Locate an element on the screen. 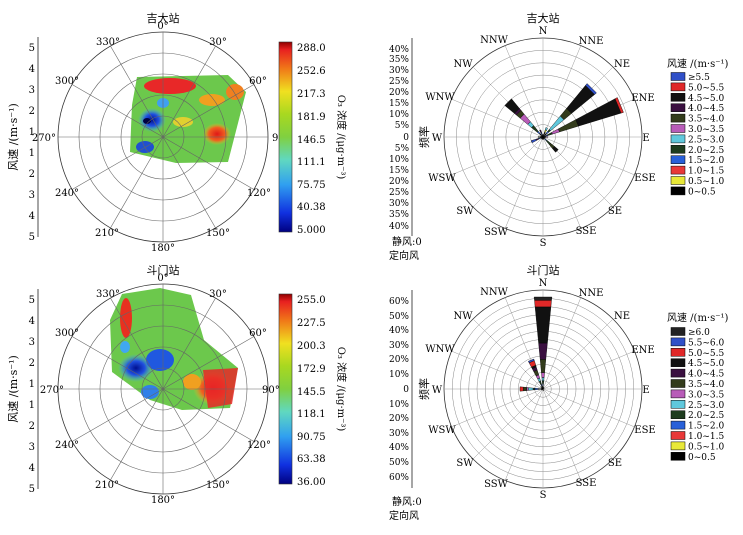  legend-label: 5.0~5.5 is located at coordinates (706, 354).